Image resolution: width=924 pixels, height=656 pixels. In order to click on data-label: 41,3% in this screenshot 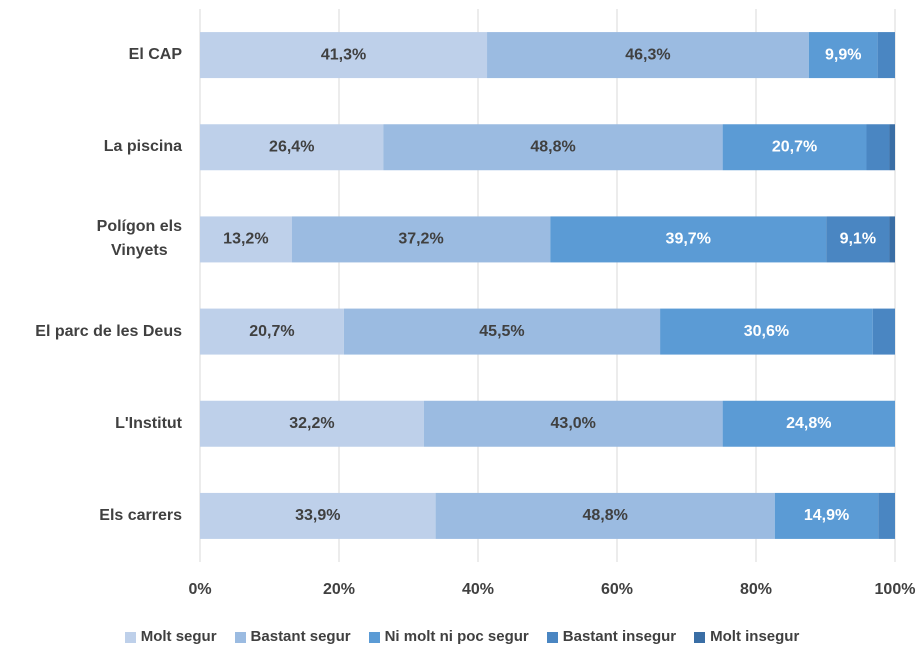, I will do `click(343, 54)`.